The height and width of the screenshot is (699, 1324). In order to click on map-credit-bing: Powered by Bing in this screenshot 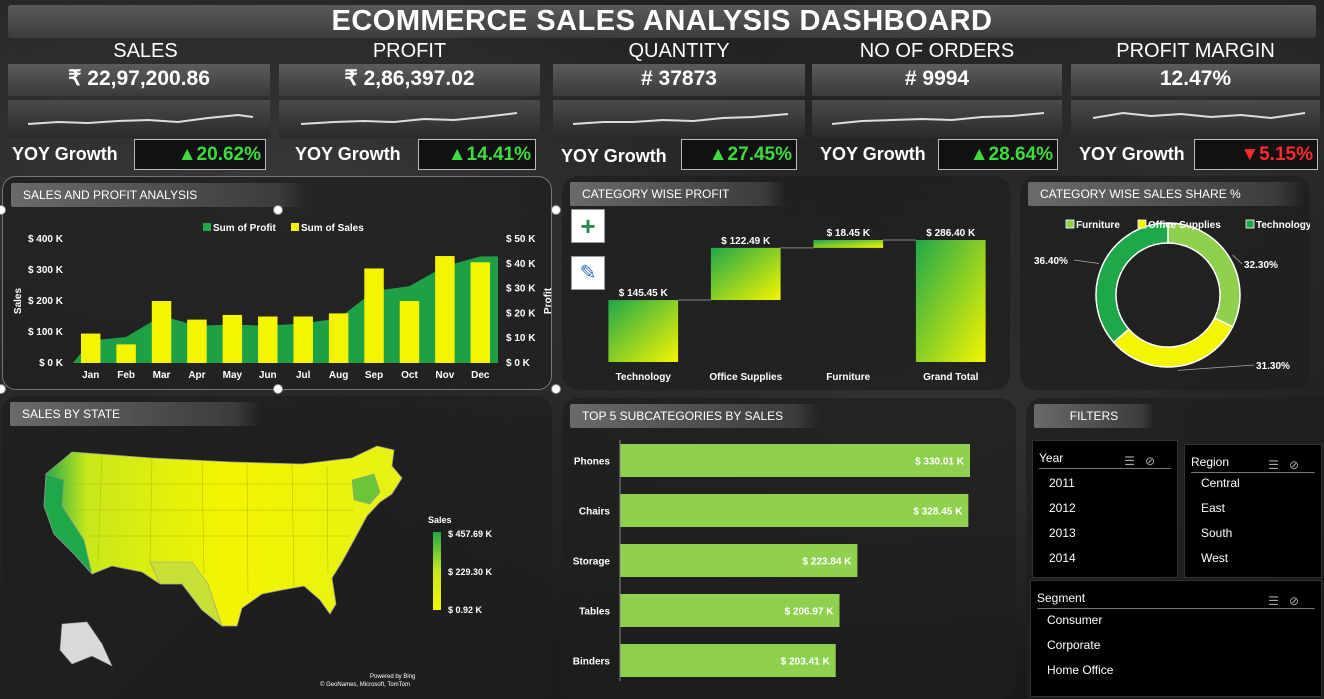, I will do `click(393, 677)`.